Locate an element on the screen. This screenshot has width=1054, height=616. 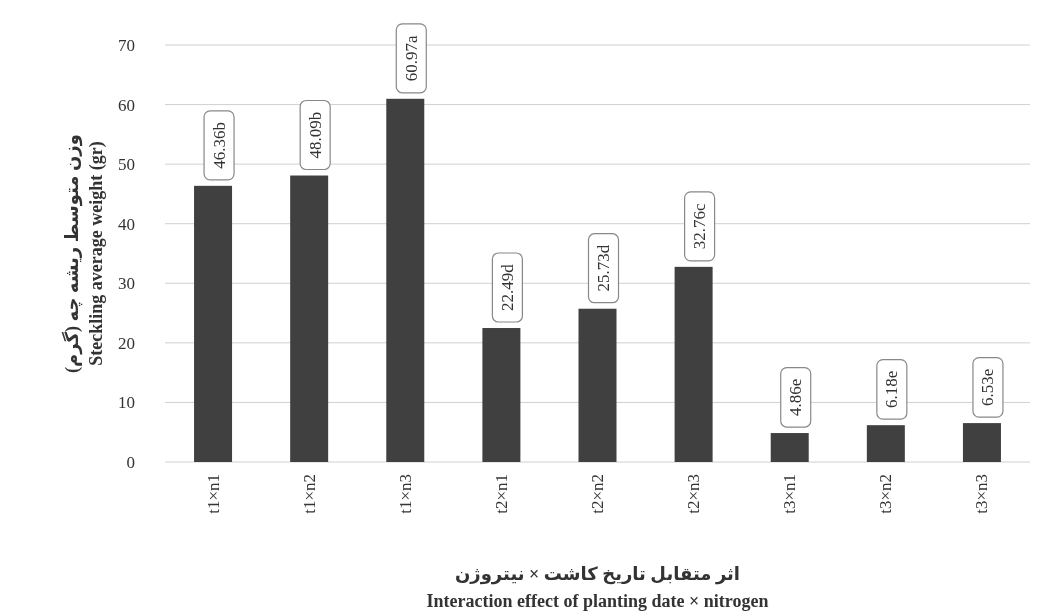
x-tick-label: t2×n1 is located at coordinates (501, 494).